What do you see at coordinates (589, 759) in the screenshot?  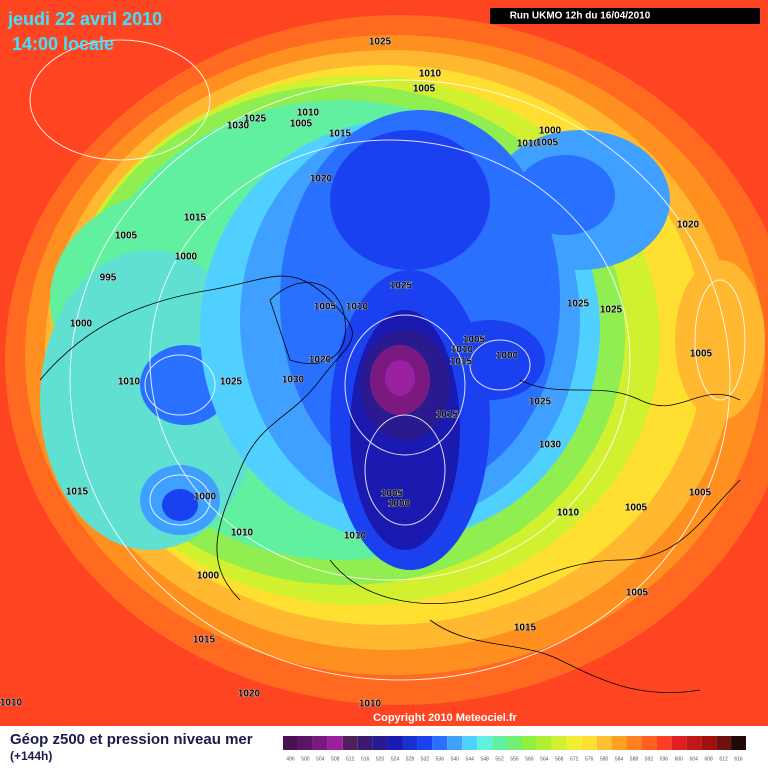 I see `scale-label: 576` at bounding box center [589, 759].